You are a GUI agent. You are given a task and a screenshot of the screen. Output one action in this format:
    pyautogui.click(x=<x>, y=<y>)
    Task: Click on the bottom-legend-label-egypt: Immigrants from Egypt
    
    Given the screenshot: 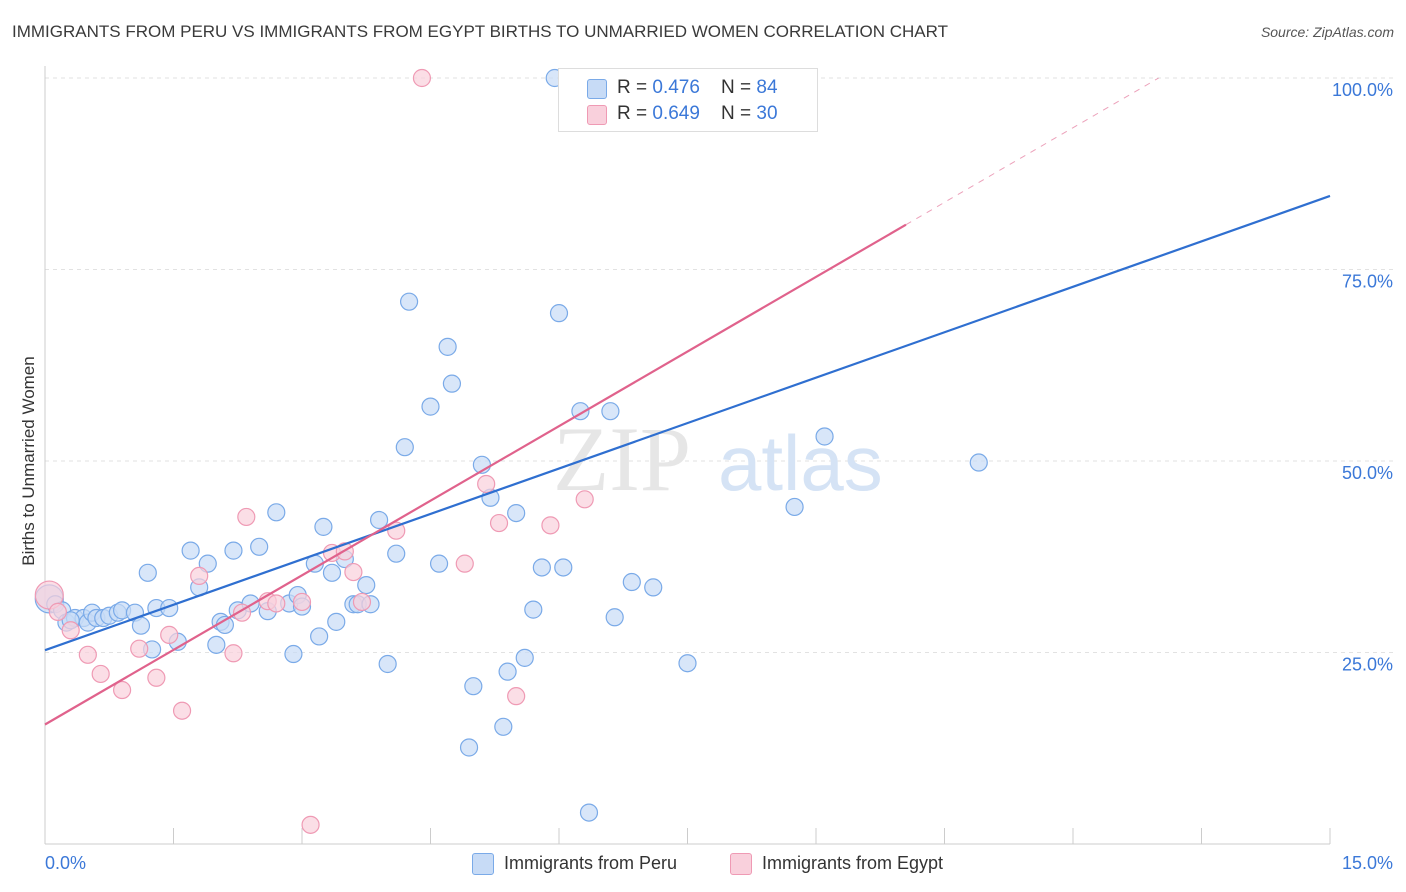 What is the action you would take?
    pyautogui.click(x=853, y=863)
    